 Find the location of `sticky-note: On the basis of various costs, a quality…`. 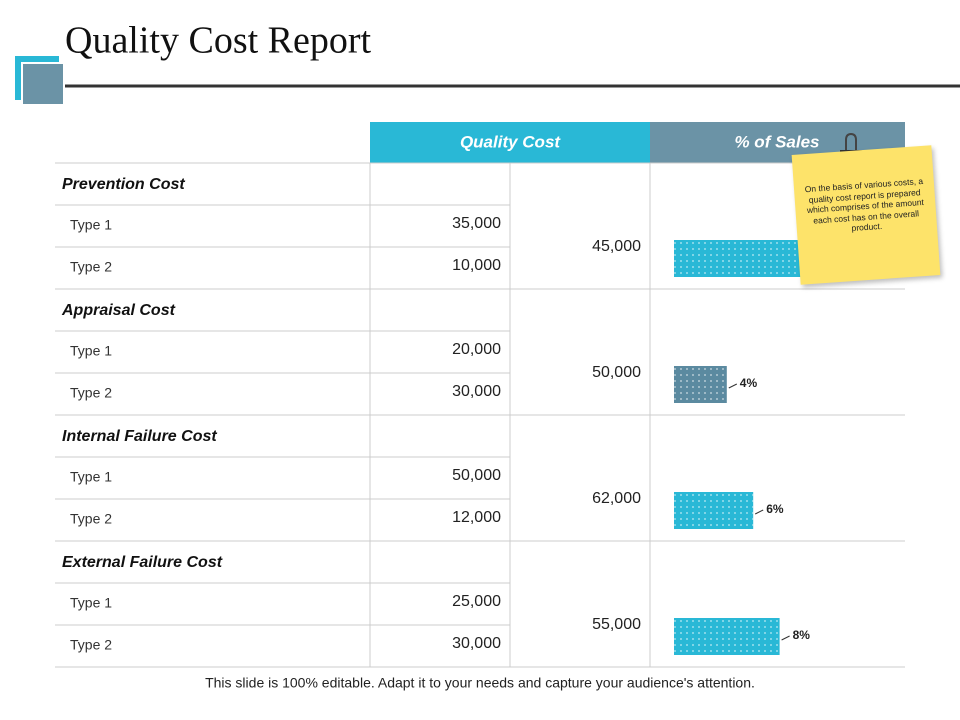

sticky-note: On the basis of various costs, a quality… is located at coordinates (866, 215).